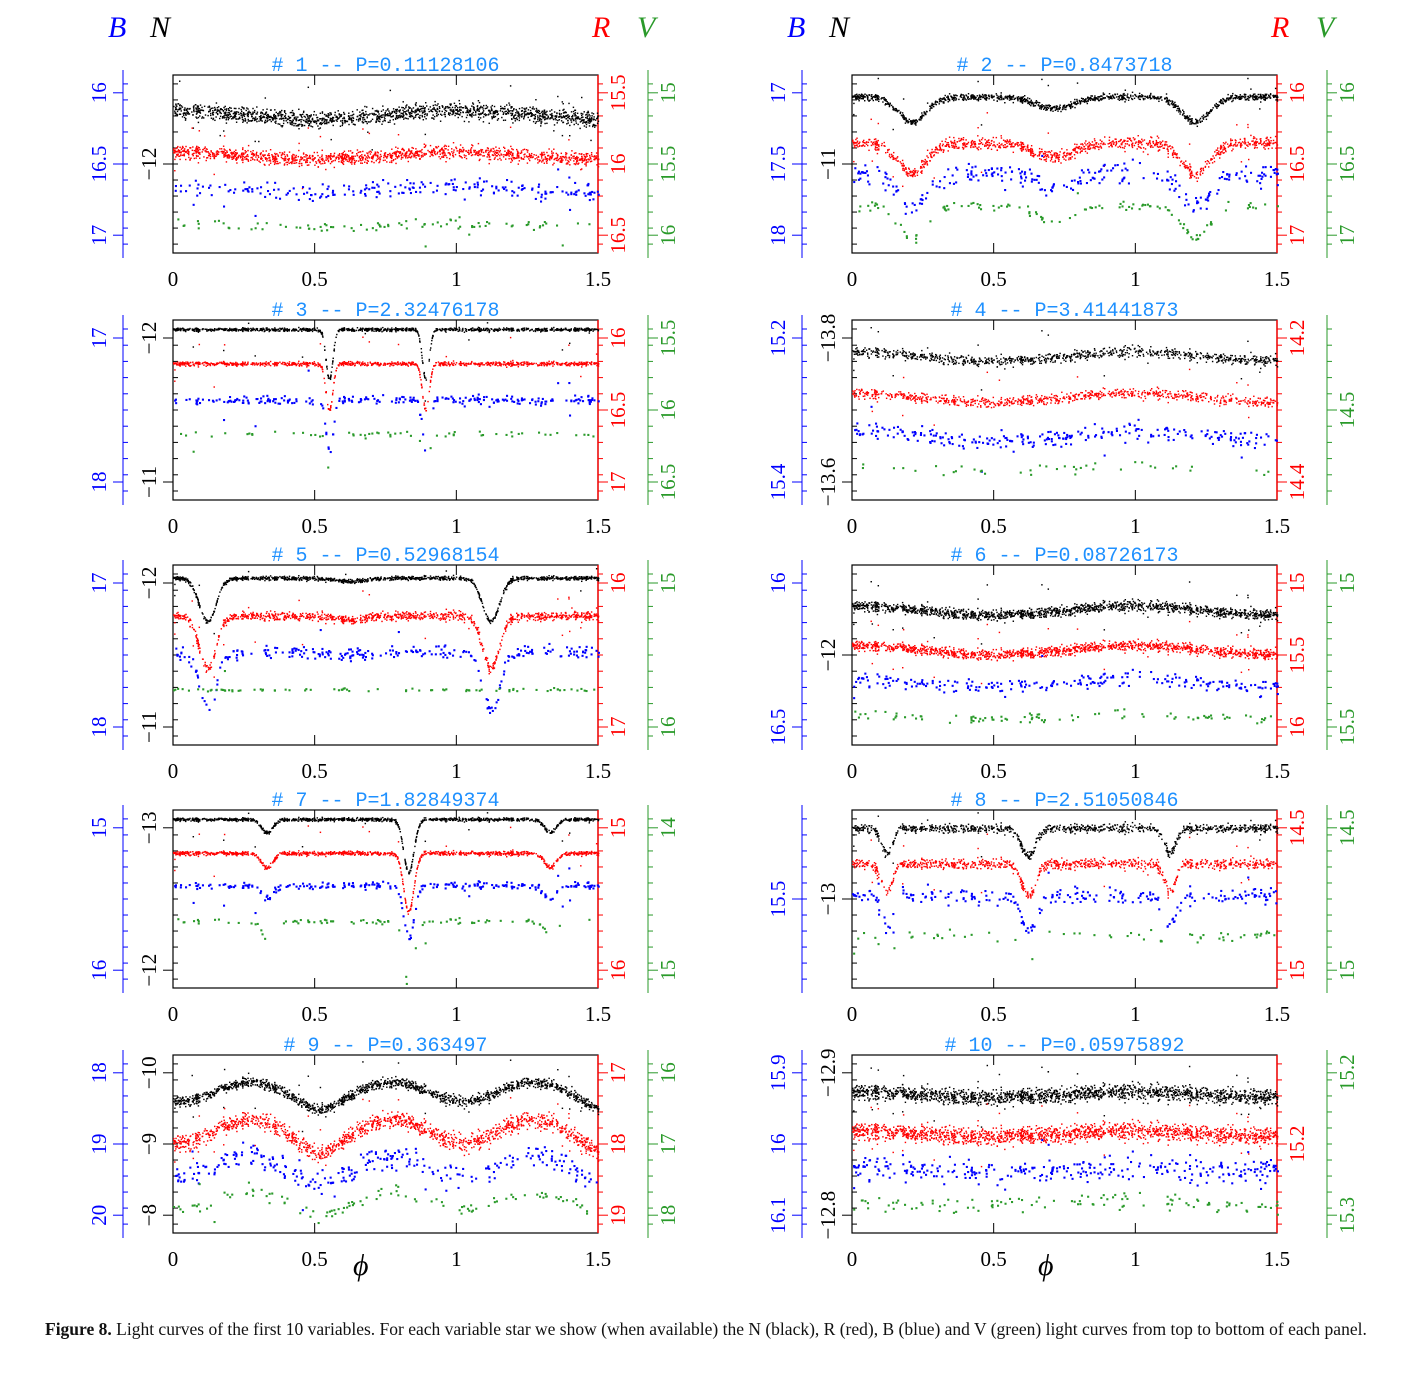  What do you see at coordinates (386, 158) in the screenshot?
I see `series-R` at bounding box center [386, 158].